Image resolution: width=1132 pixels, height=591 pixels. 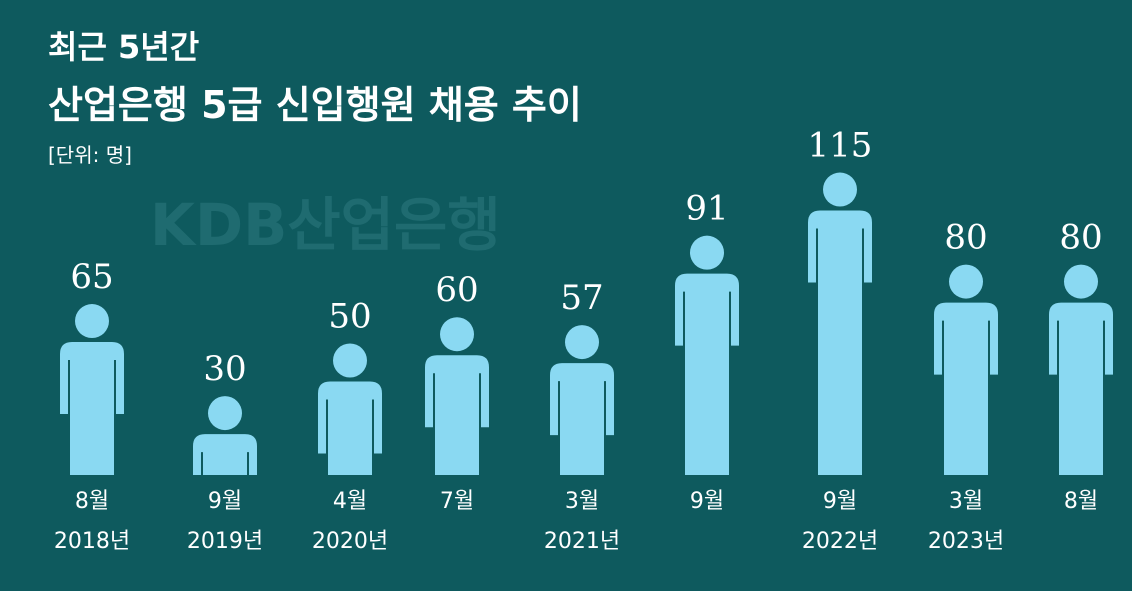 What do you see at coordinates (224, 369) in the screenshot?
I see `value-label: 30` at bounding box center [224, 369].